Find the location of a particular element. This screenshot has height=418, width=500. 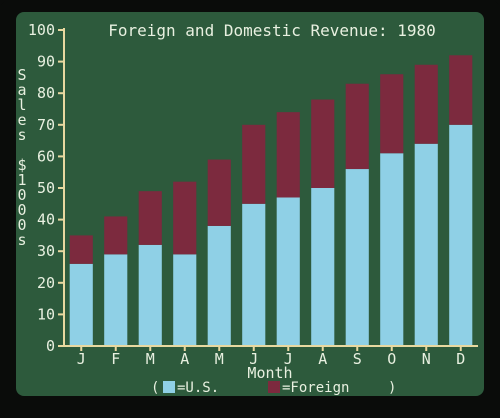

y-axis-label-char: a is located at coordinates (21, 90).